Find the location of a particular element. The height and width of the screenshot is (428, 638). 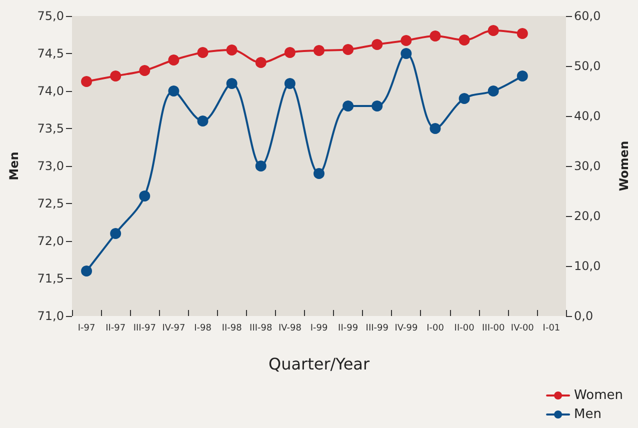

x-tick-label: II-00 is located at coordinates (464, 329).